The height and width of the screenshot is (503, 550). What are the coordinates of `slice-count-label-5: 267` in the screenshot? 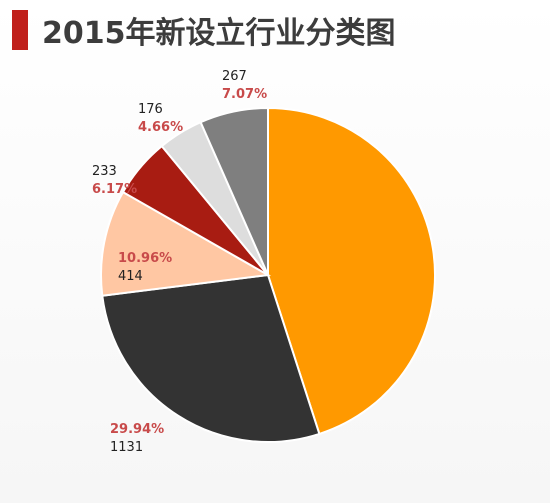 It's located at (234, 76).